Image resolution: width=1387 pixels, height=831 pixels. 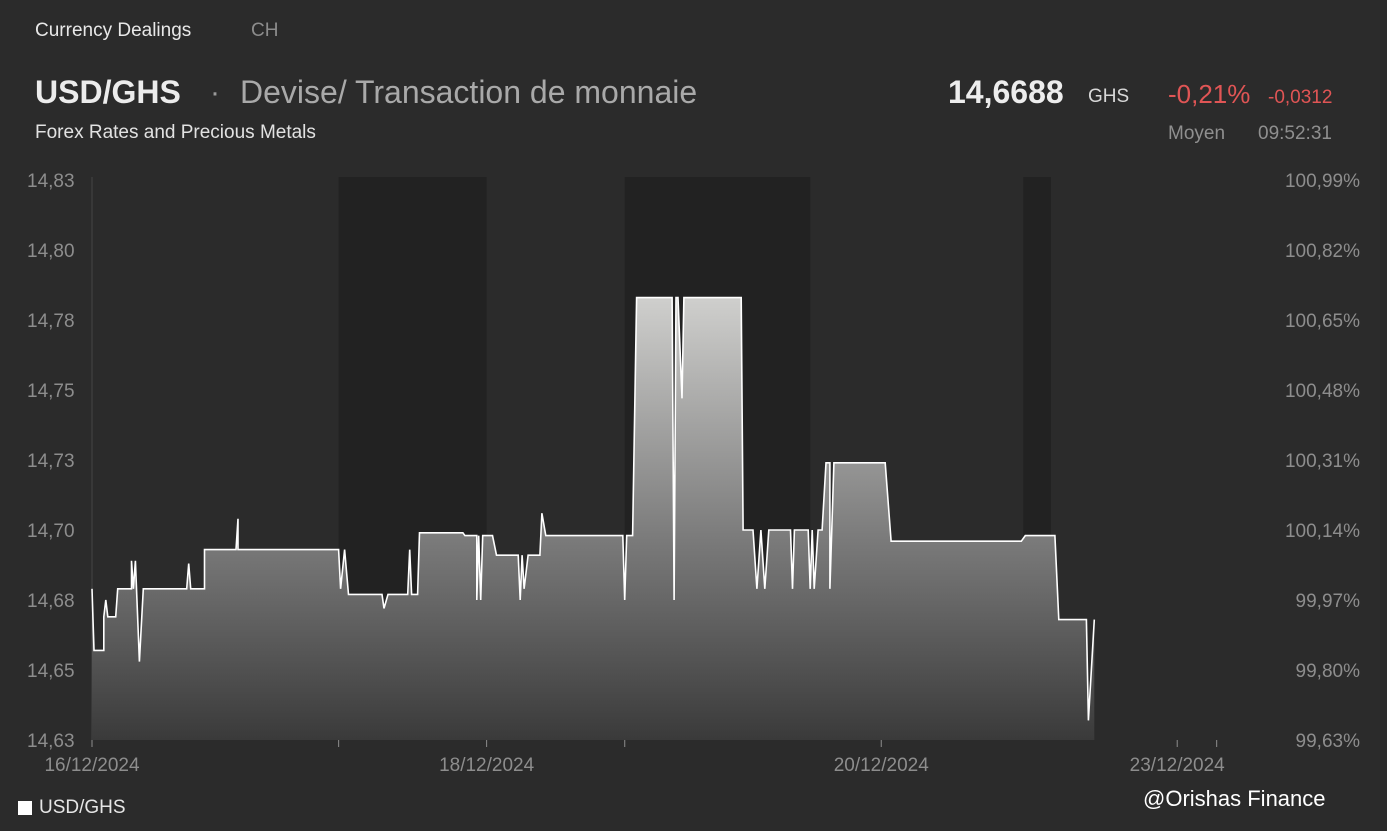 I want to click on y2-tick-label: 100,65%, so click(x=1322, y=321).